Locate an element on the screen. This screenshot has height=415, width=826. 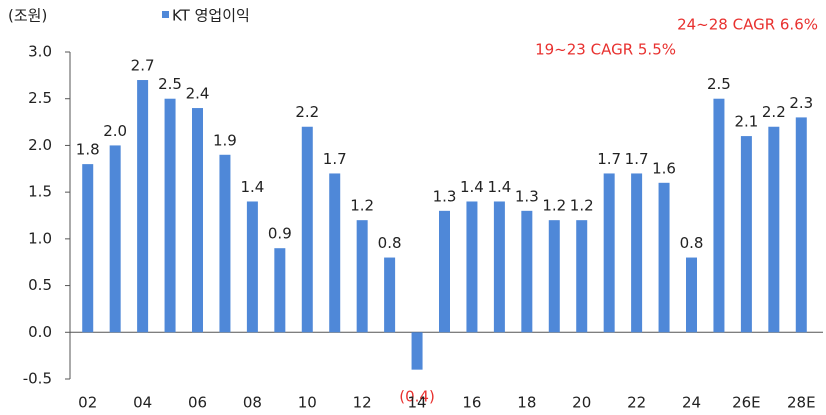
y-tick-label: 1.0 is located at coordinates (40, 238).